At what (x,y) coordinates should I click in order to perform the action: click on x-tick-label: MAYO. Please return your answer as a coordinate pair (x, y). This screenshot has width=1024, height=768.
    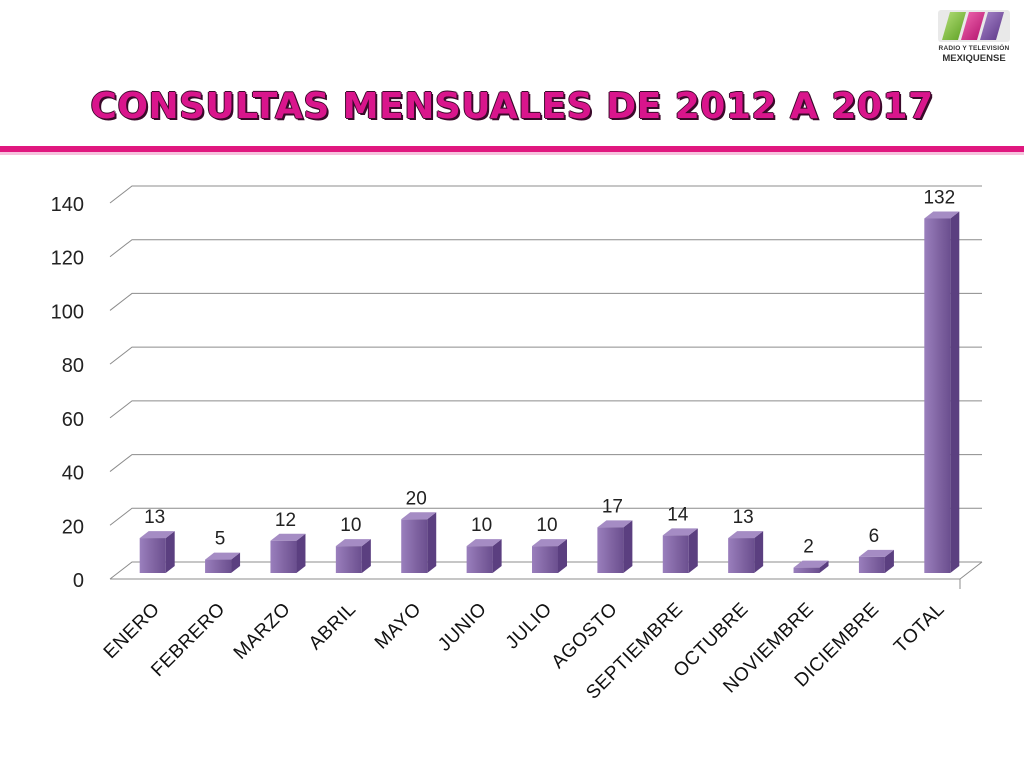
    Looking at the image, I should click on (398, 626).